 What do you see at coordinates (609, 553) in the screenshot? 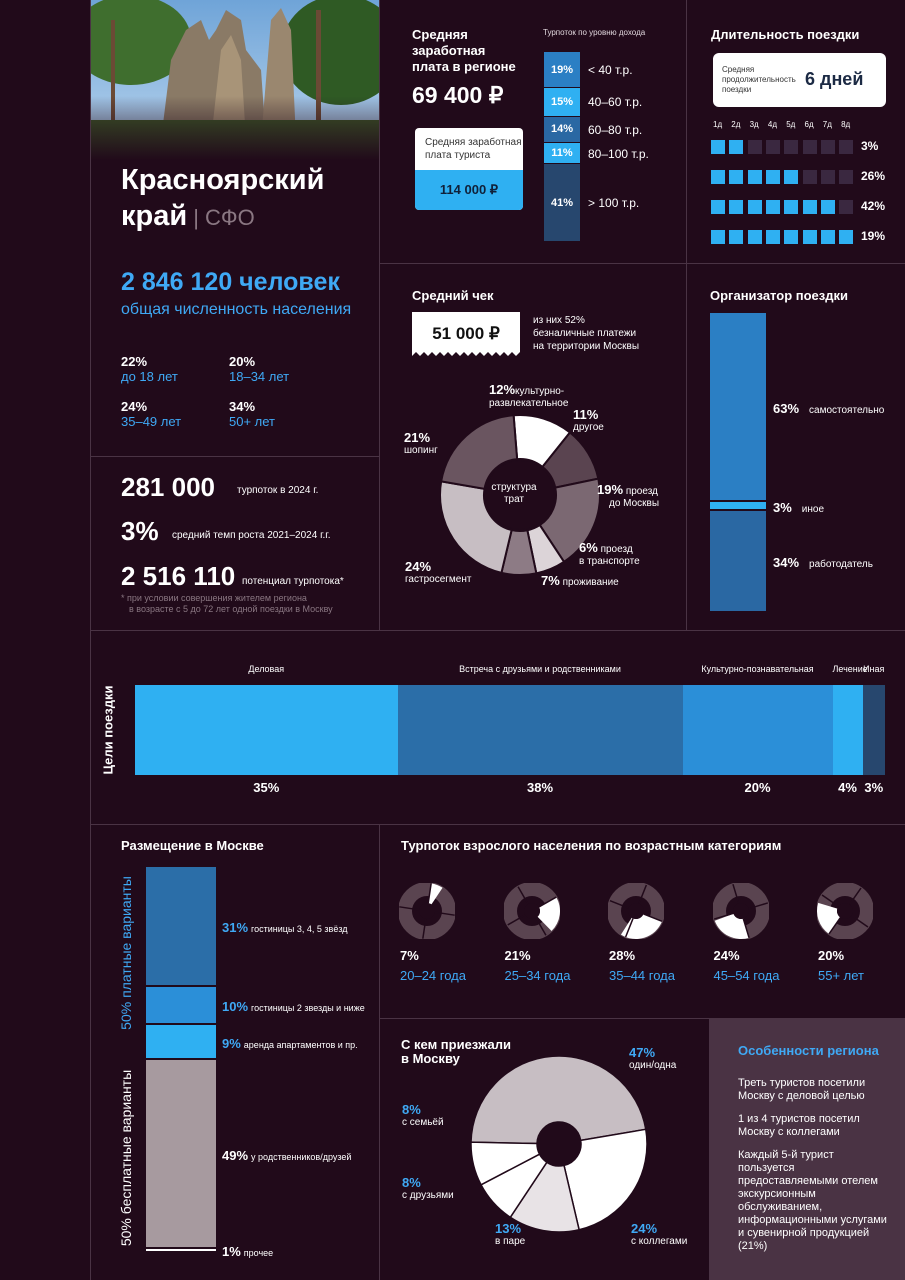
I see `check-label-transport: 6% проезд в транспорте` at bounding box center [609, 553].